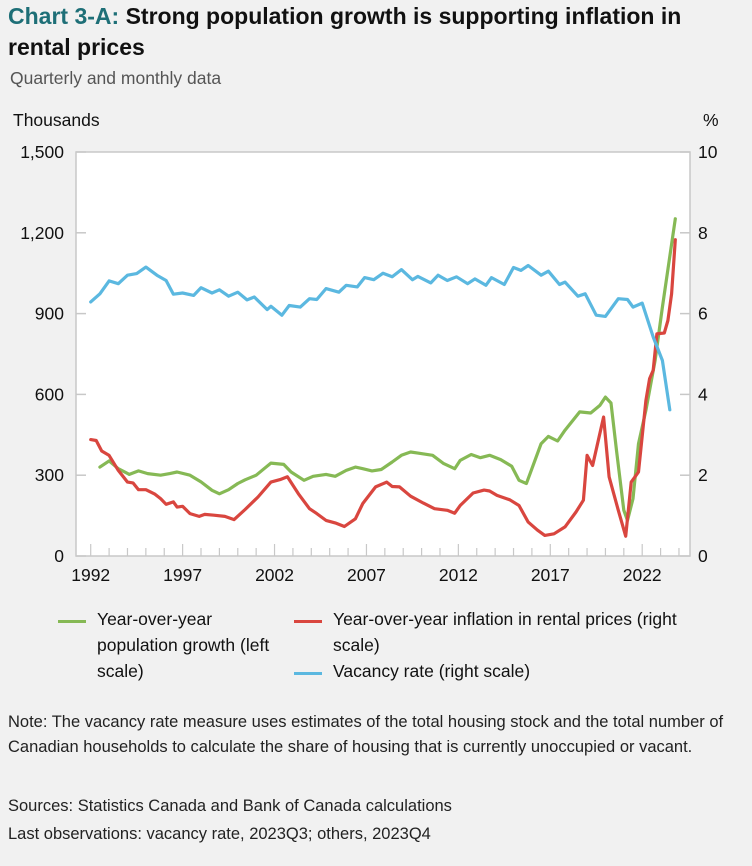 This screenshot has height=866, width=752. Describe the element at coordinates (703, 233) in the screenshot. I see `right-axis-tick-label: 8` at that location.